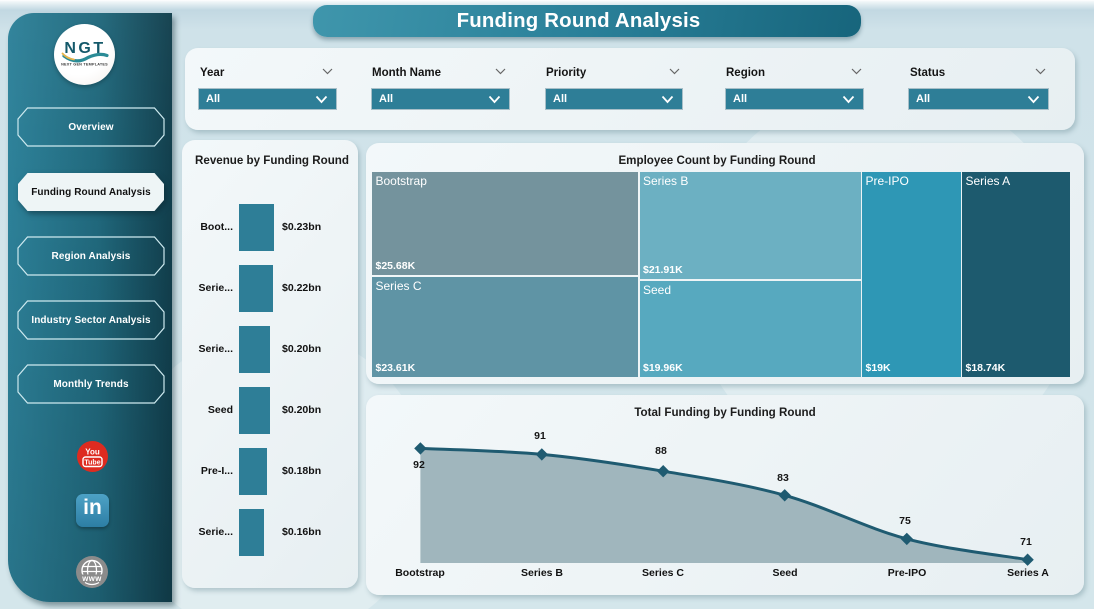 Image resolution: width=1094 pixels, height=609 pixels. I want to click on svg-text: You, so click(92, 452).